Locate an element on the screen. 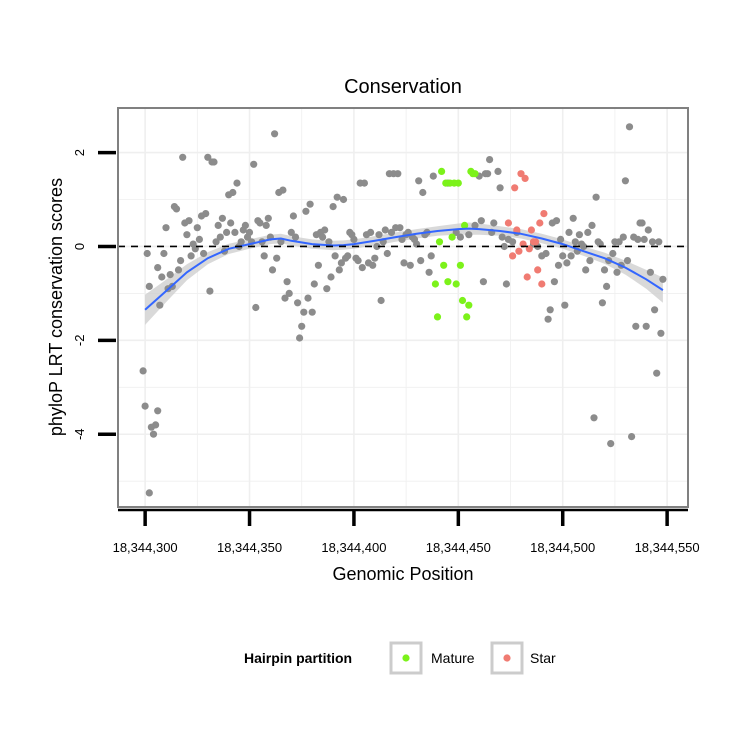 The height and width of the screenshot is (750, 750). chart-title: Conservation is located at coordinates (403, 87).